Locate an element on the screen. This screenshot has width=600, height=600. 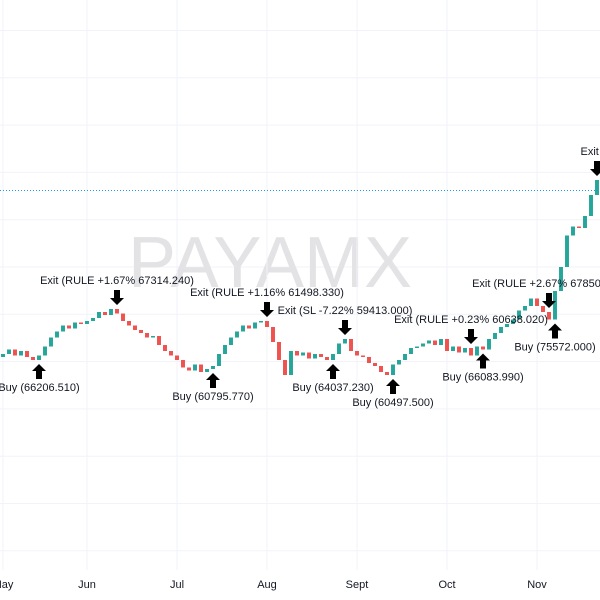
buy-label: Buy (60795.770) is located at coordinates (212, 397).